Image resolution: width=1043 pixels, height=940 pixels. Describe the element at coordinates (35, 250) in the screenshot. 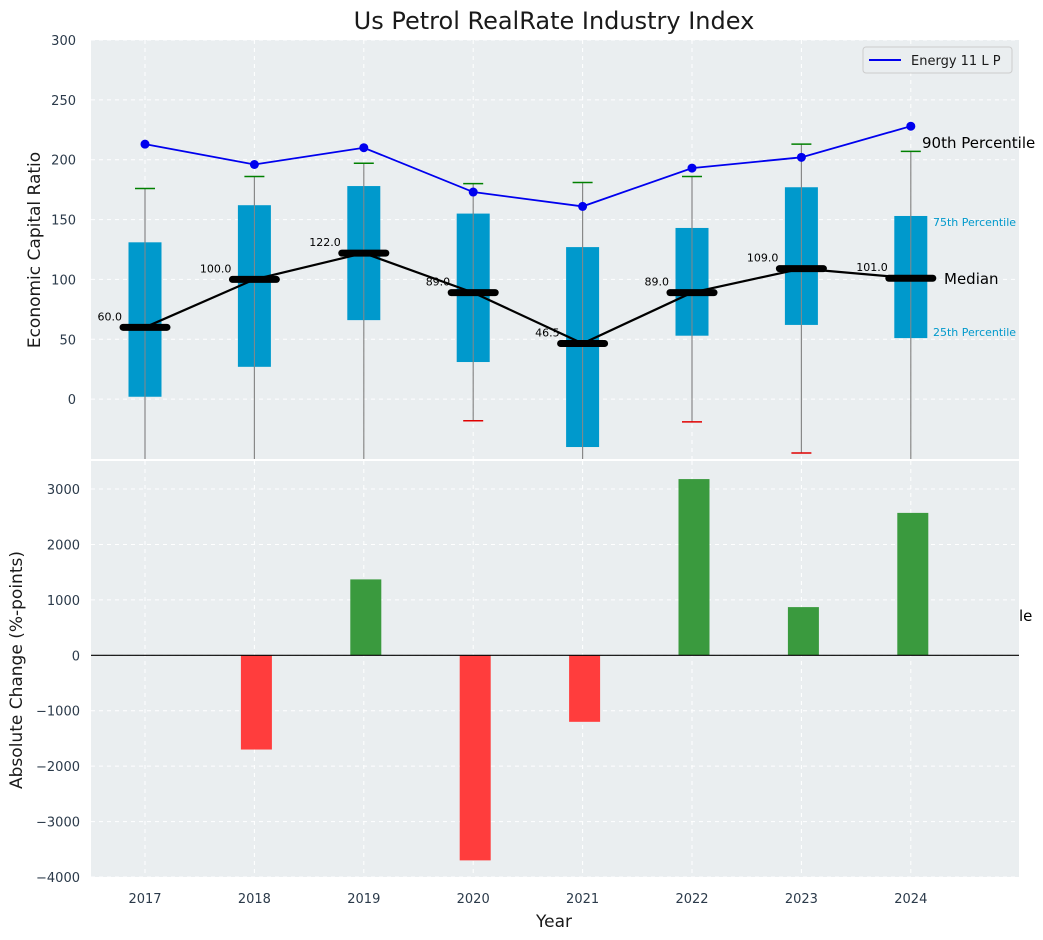

I see `top-y-axis-label: Economic Capital Ratio` at that location.